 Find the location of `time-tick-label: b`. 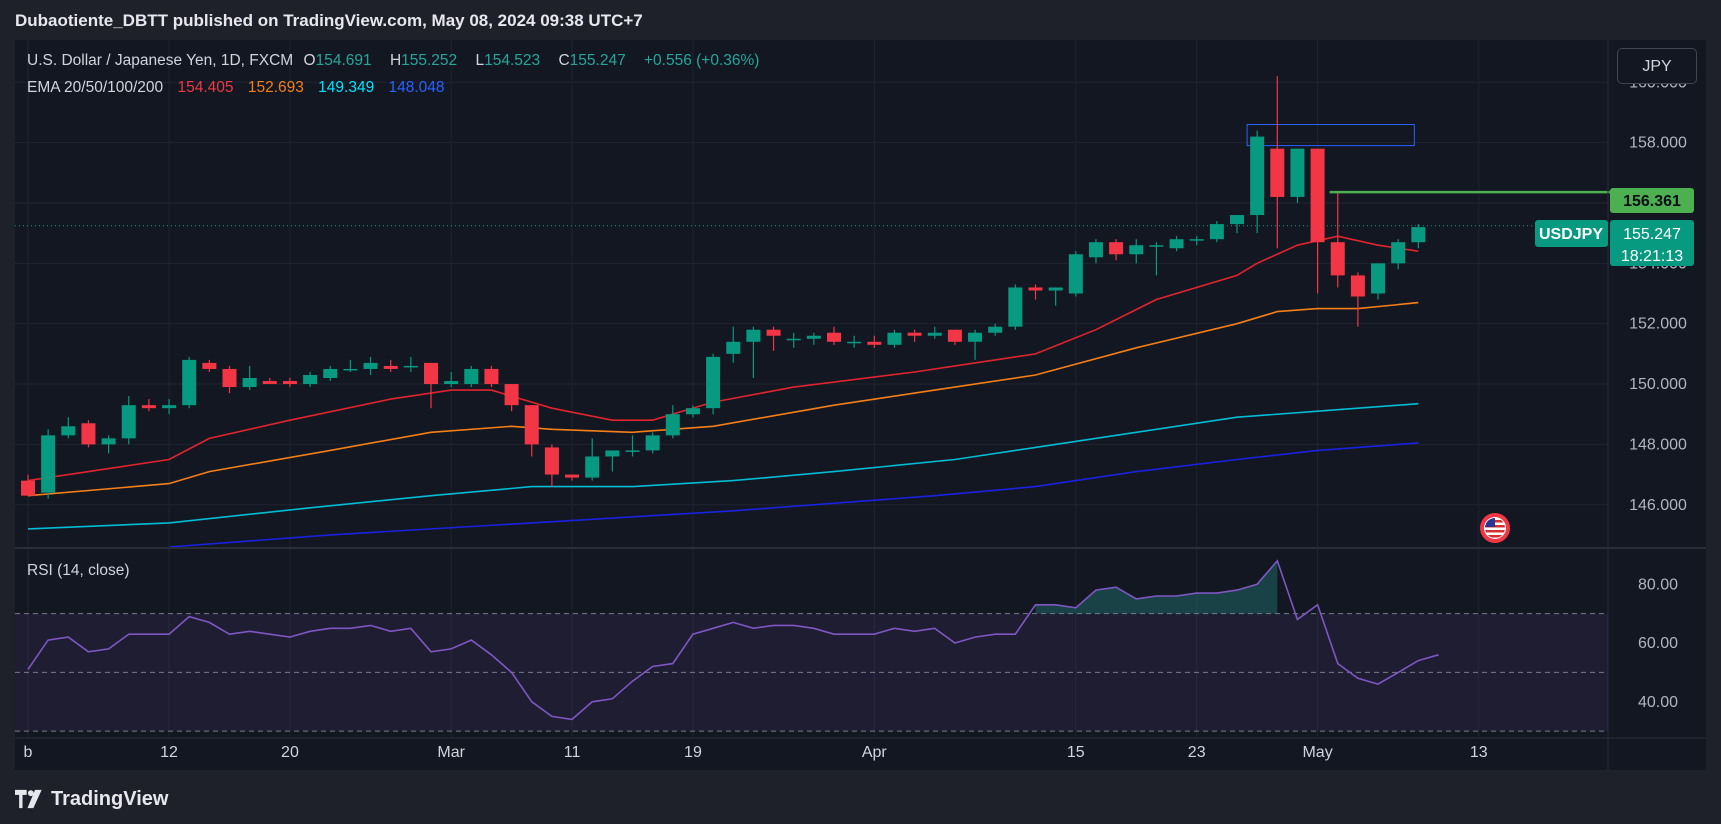

time-tick-label: b is located at coordinates (28, 752).